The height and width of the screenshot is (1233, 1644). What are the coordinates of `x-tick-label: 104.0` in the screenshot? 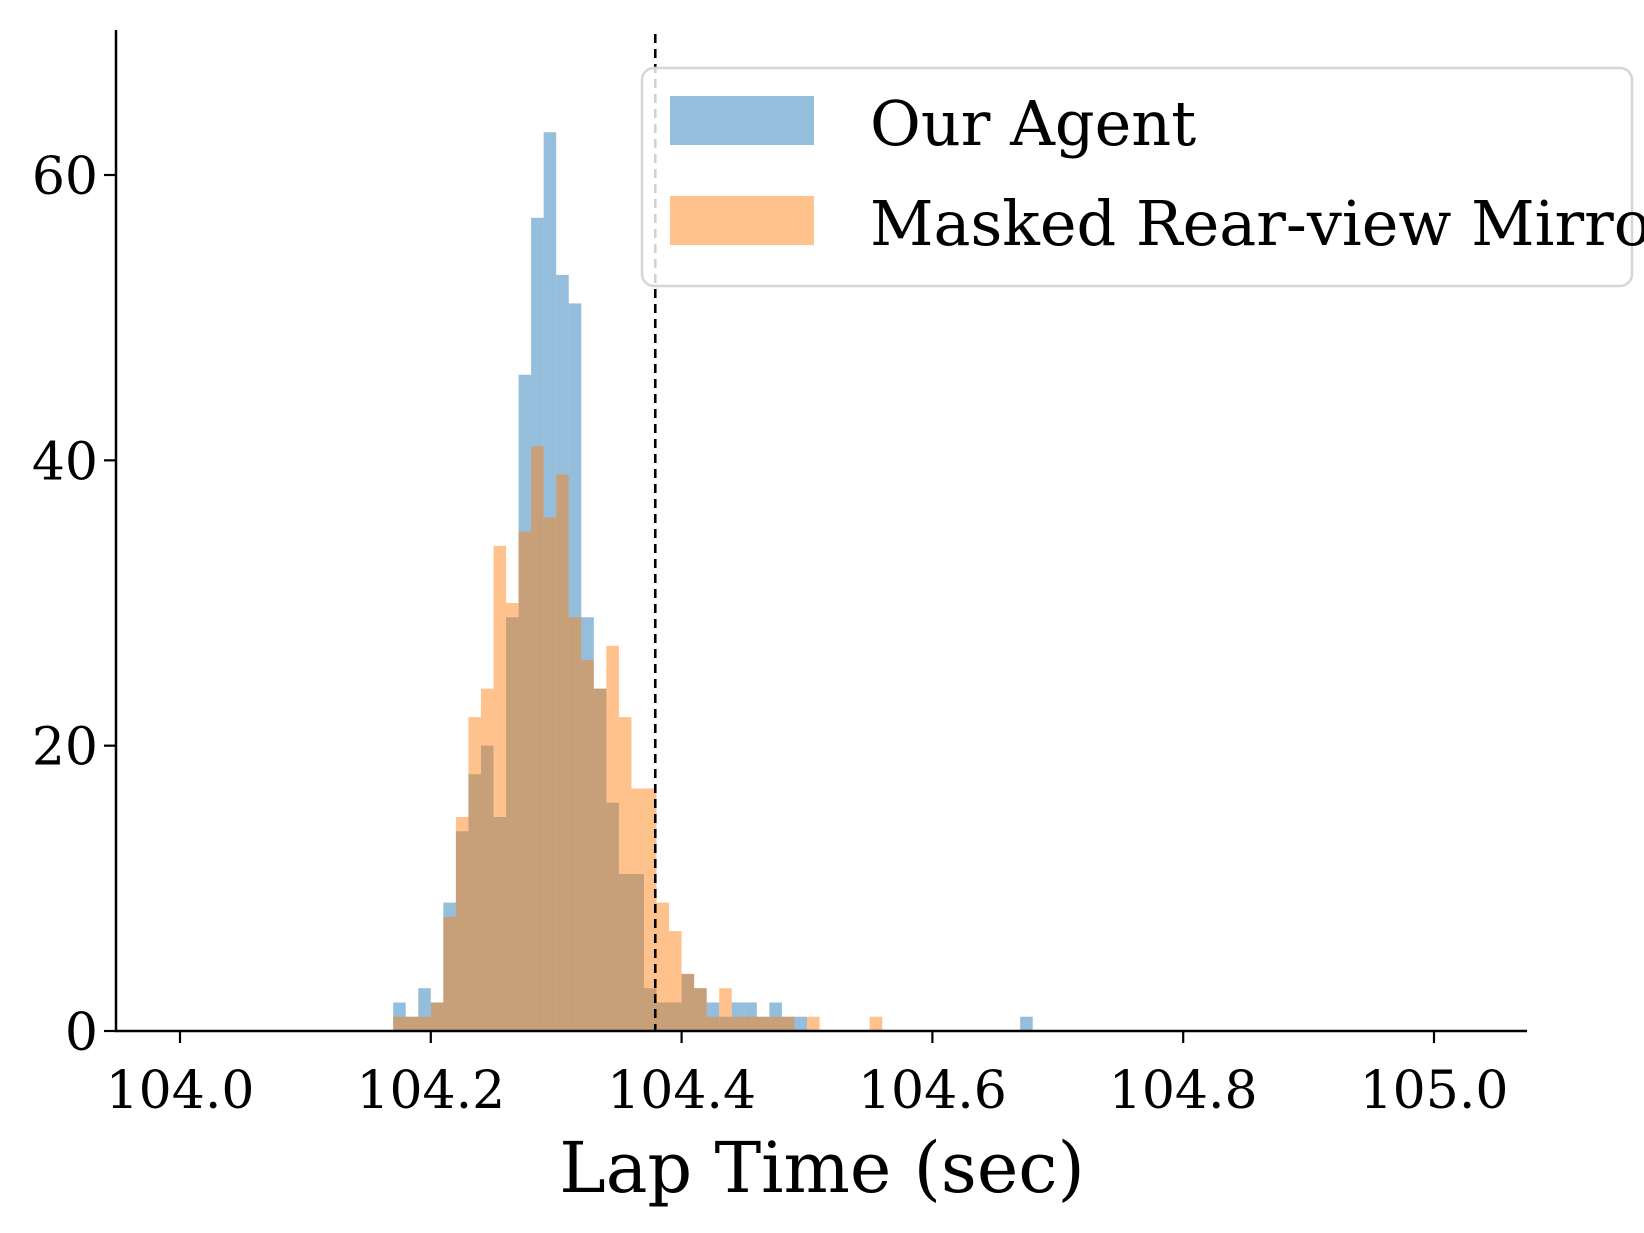 It's located at (180, 1091).